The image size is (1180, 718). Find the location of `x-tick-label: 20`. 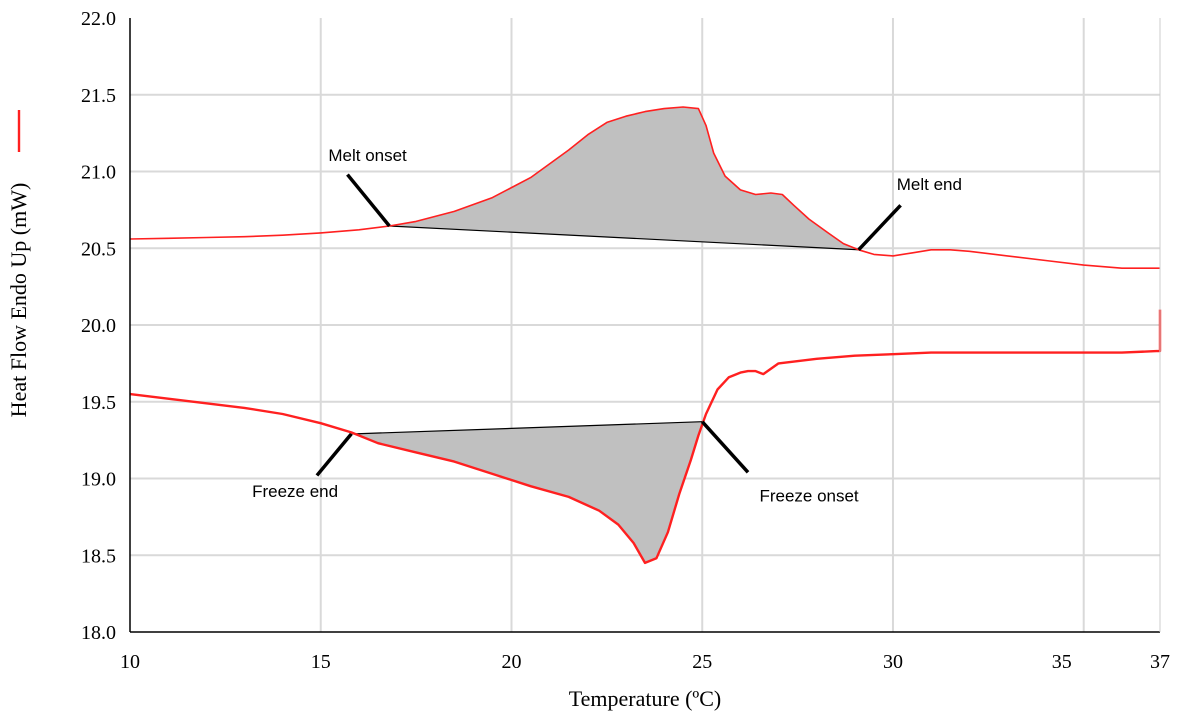

x-tick-label: 20 is located at coordinates (511, 662).